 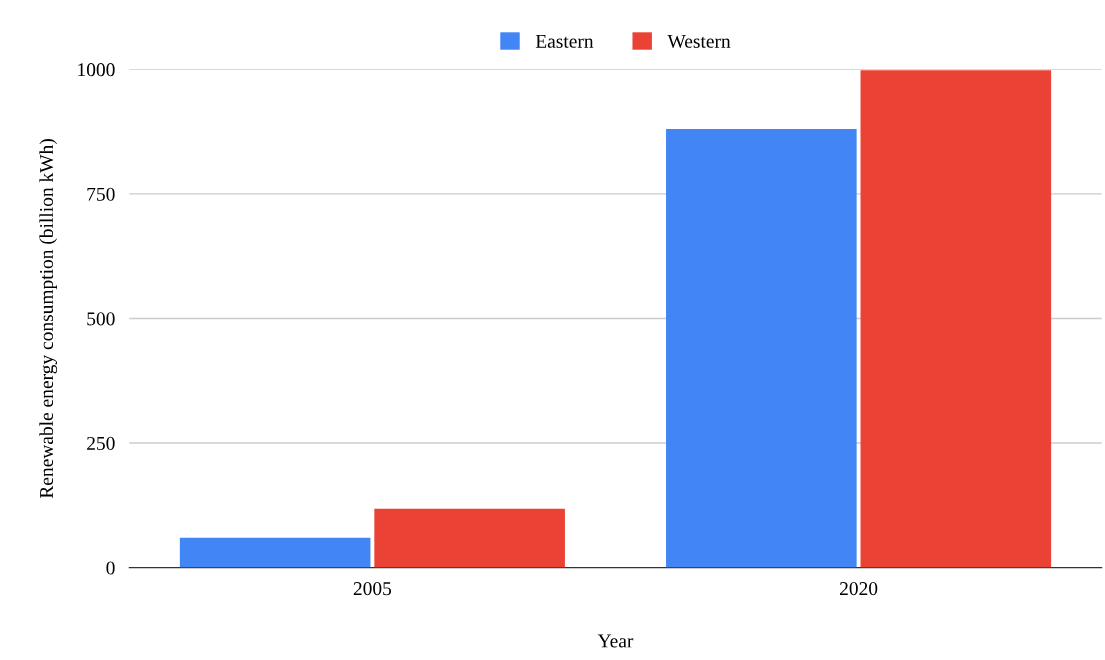 I want to click on y-tick-label: 1000, so click(x=96, y=70).